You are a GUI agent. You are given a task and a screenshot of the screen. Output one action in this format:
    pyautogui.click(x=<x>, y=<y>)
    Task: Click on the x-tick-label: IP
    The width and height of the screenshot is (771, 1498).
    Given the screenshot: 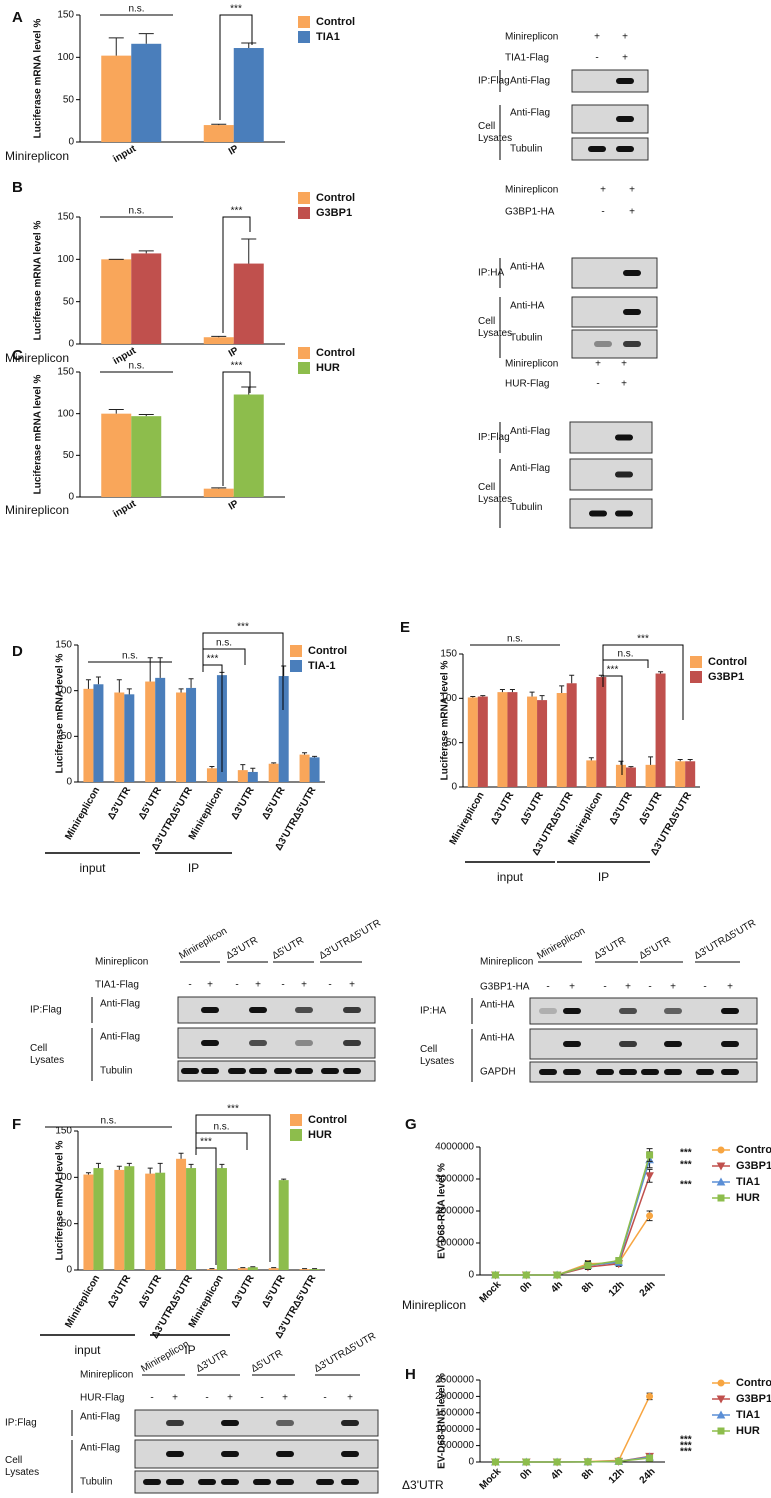 What is the action you would take?
    pyautogui.click(x=234, y=352)
    